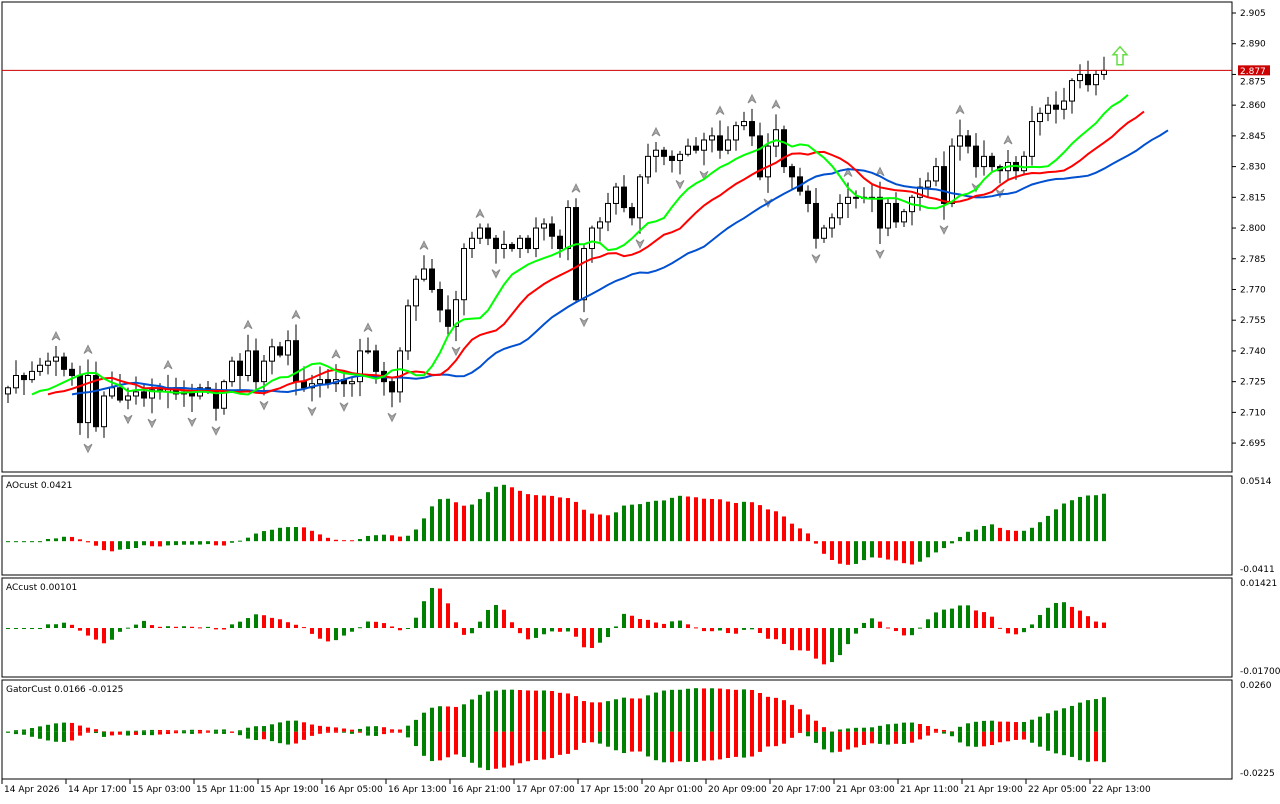  What do you see at coordinates (556, 729) in the screenshot?
I see `gator-panel` at bounding box center [556, 729].